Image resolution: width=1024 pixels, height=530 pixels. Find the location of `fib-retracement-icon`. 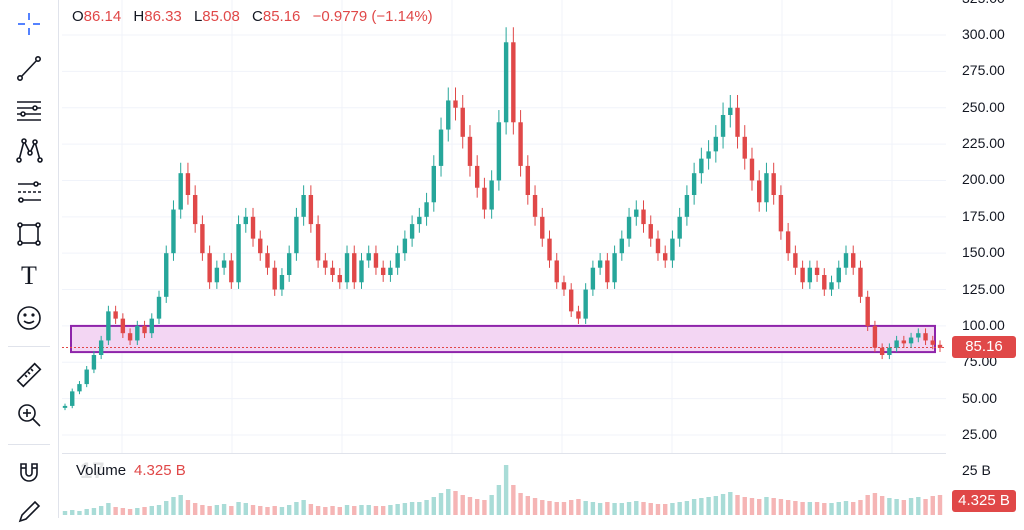

fib-retracement-icon is located at coordinates (29, 192).